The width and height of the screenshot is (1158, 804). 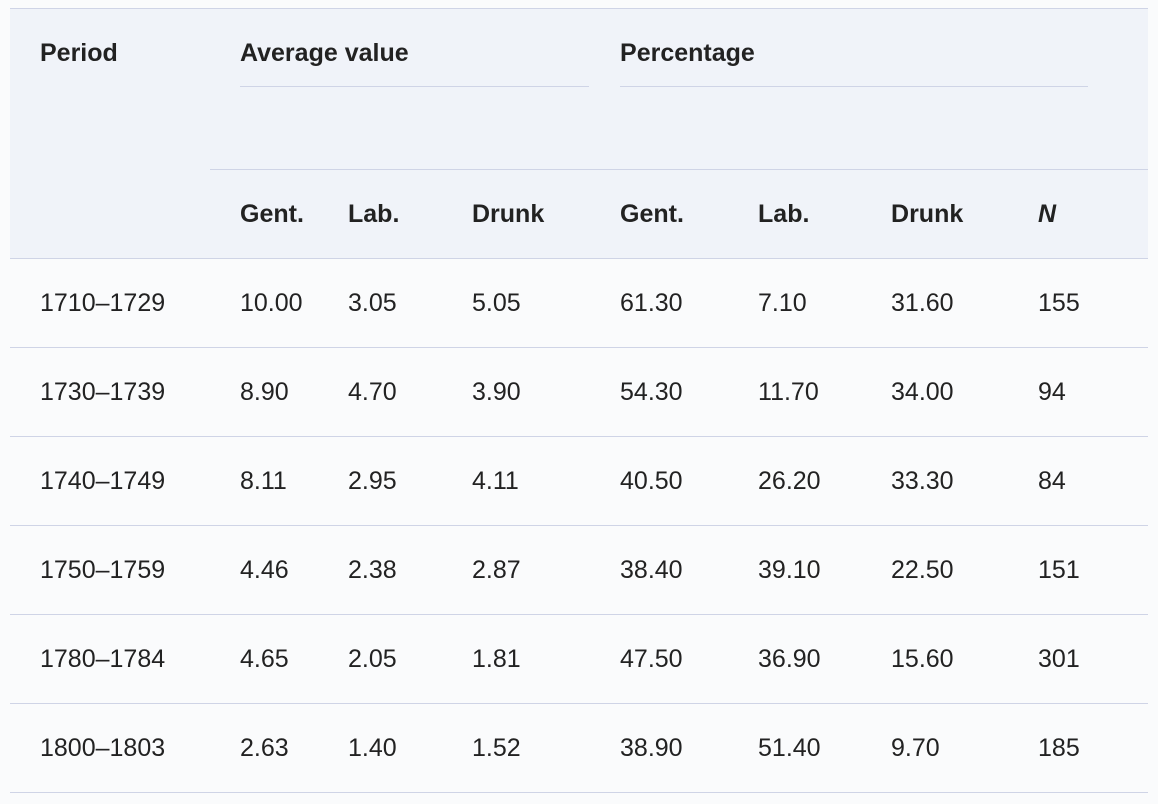 I want to click on cell-n: 155, so click(x=1093, y=303).